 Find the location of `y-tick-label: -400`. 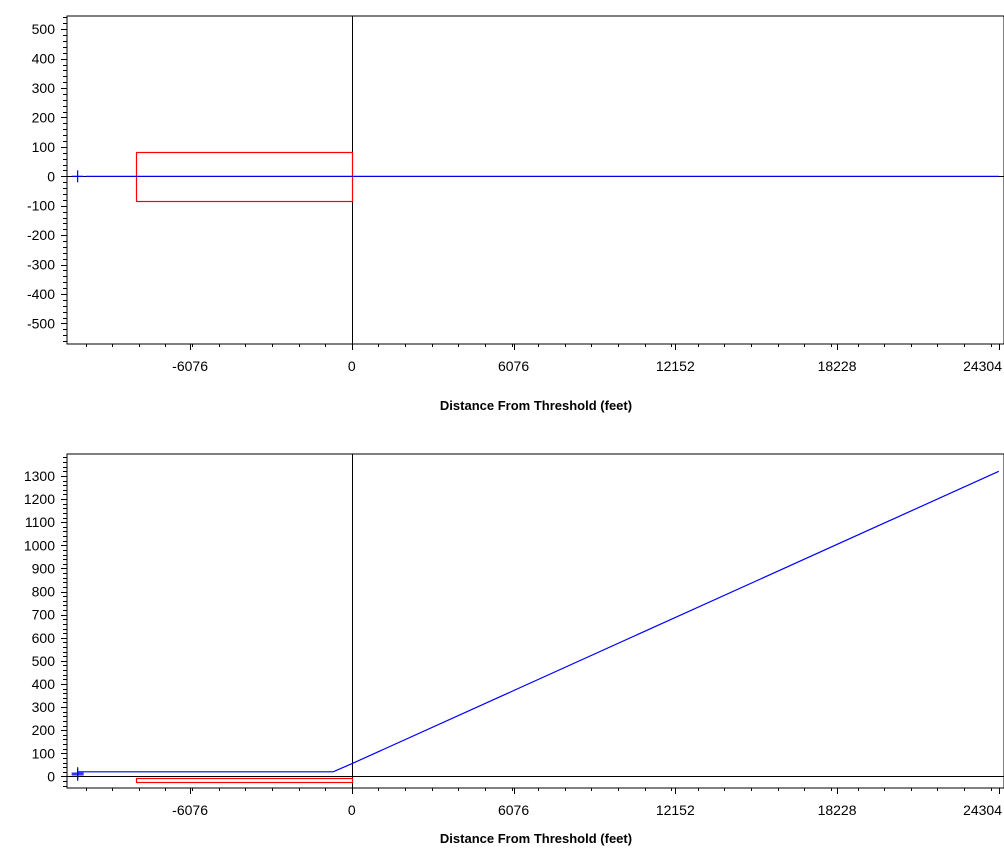

y-tick-label: -400 is located at coordinates (41, 294).